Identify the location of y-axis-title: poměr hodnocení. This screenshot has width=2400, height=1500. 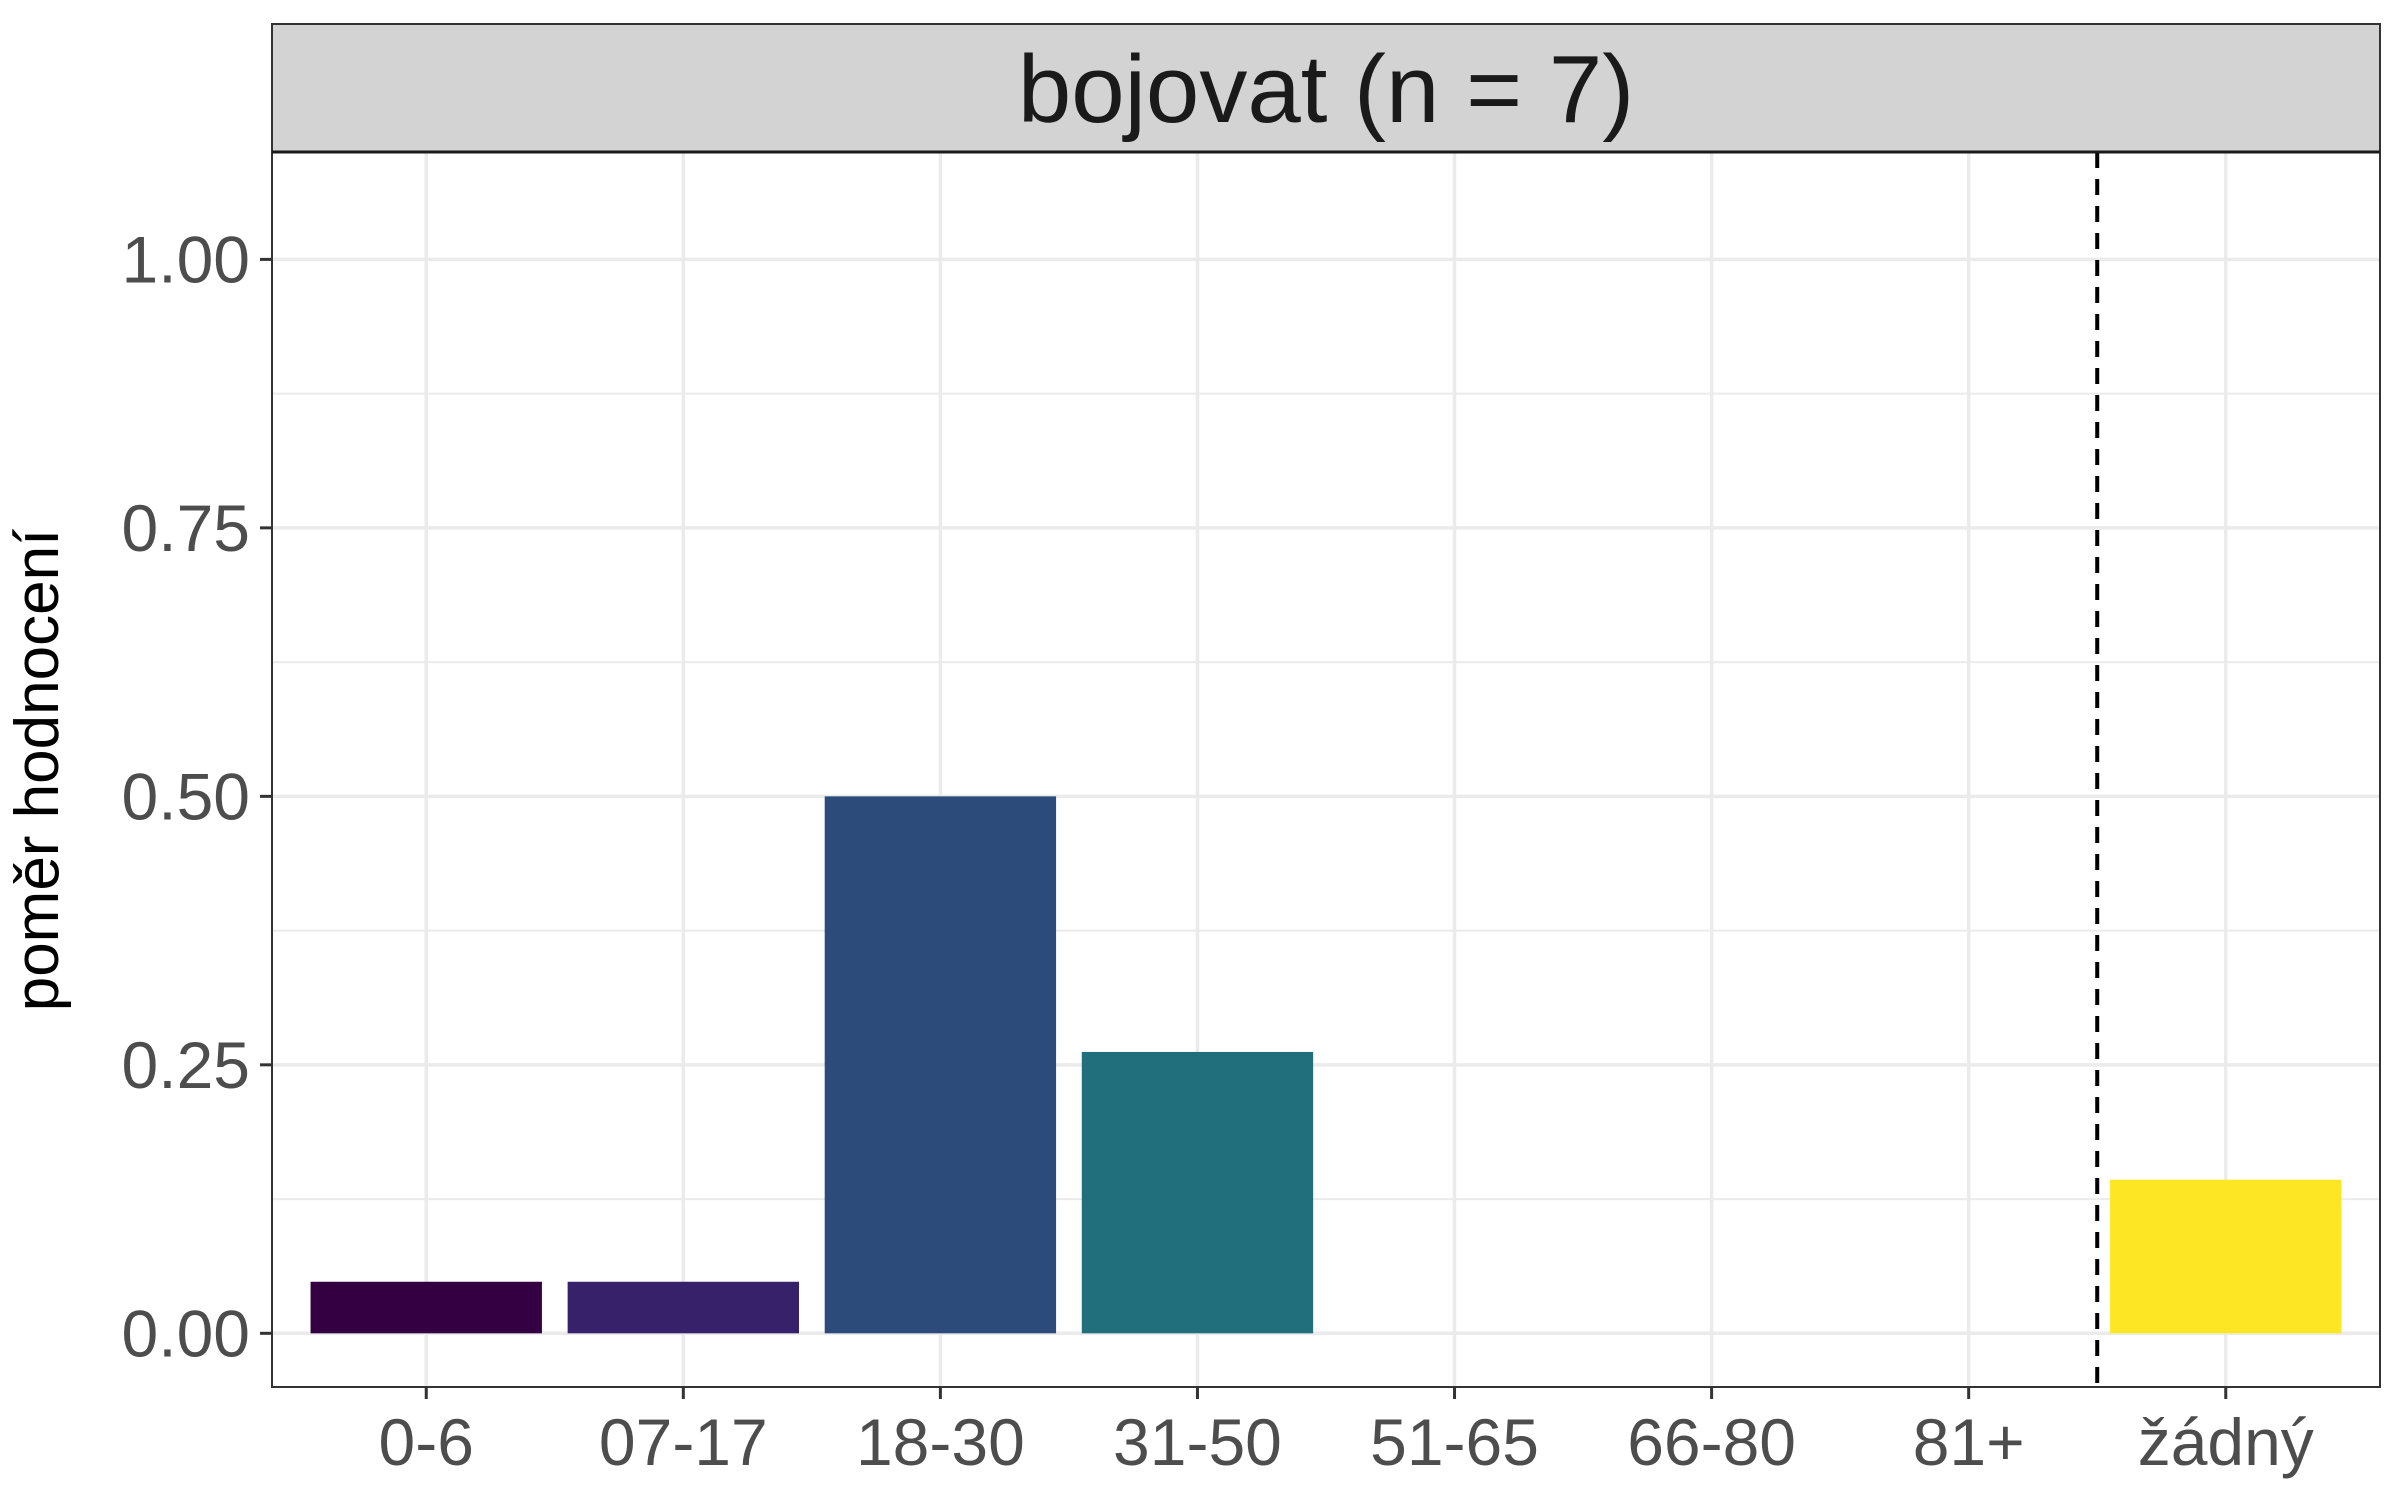
(37, 770).